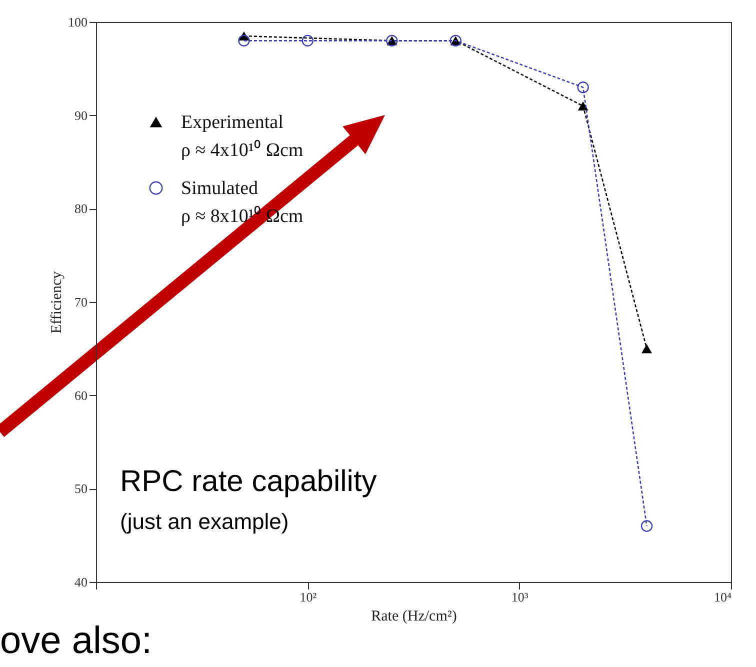 The width and height of the screenshot is (756, 667). I want to click on y-tick-label: 50, so click(81, 488).